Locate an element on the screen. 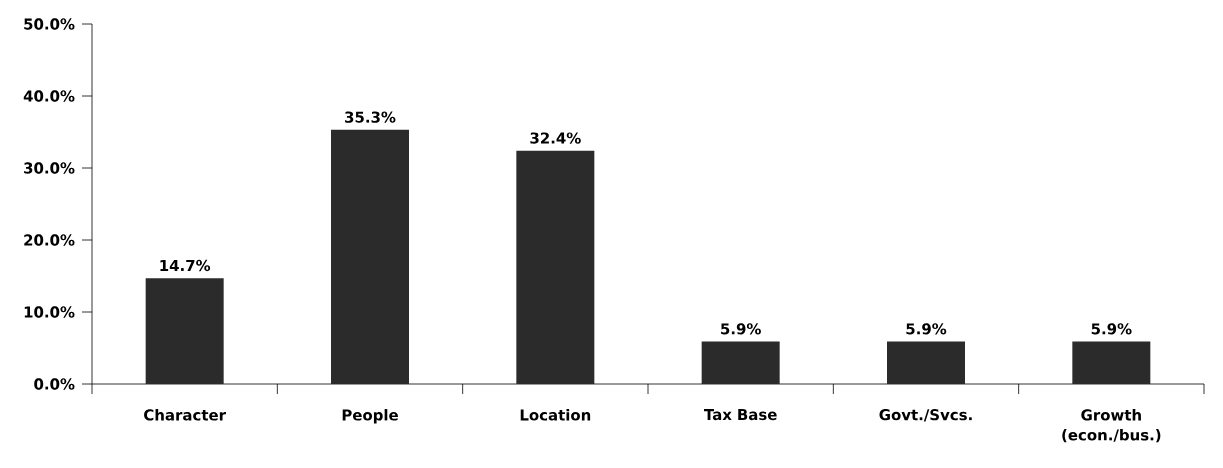  data-label: 14.7% is located at coordinates (185, 265).